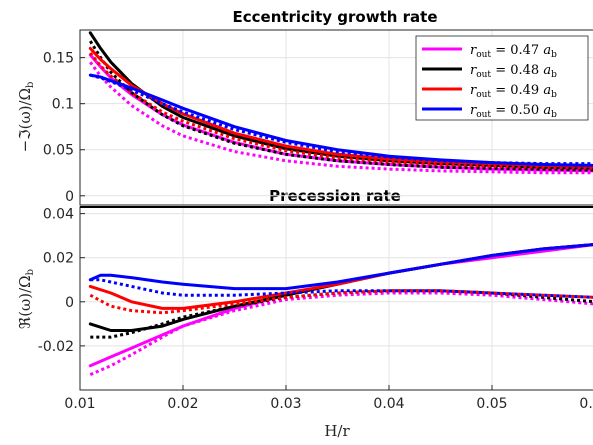  I want to click on top-chart-title: Eccentricity growth rate, so click(334, 17).